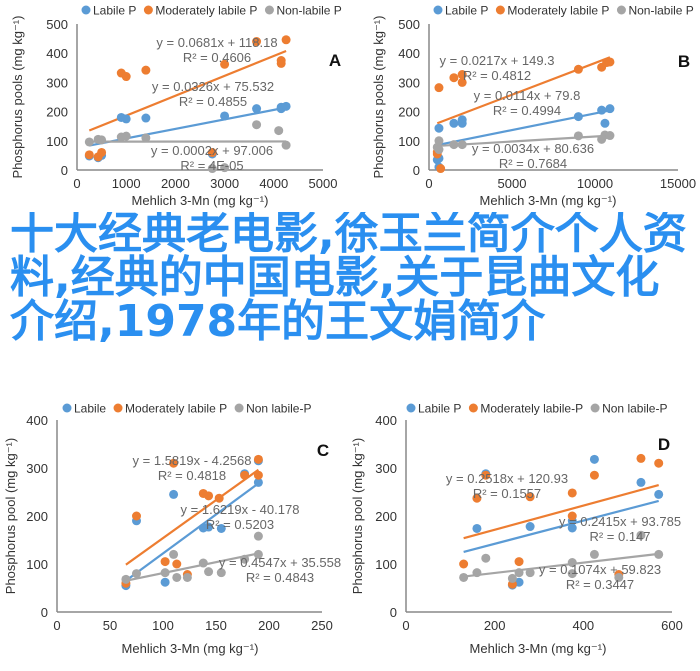 The height and width of the screenshot is (671, 700). What do you see at coordinates (17, 97) in the screenshot?
I see `panel-a-y-axis-title: Phosphorus pools (mg kg⁻¹)` at bounding box center [17, 97].